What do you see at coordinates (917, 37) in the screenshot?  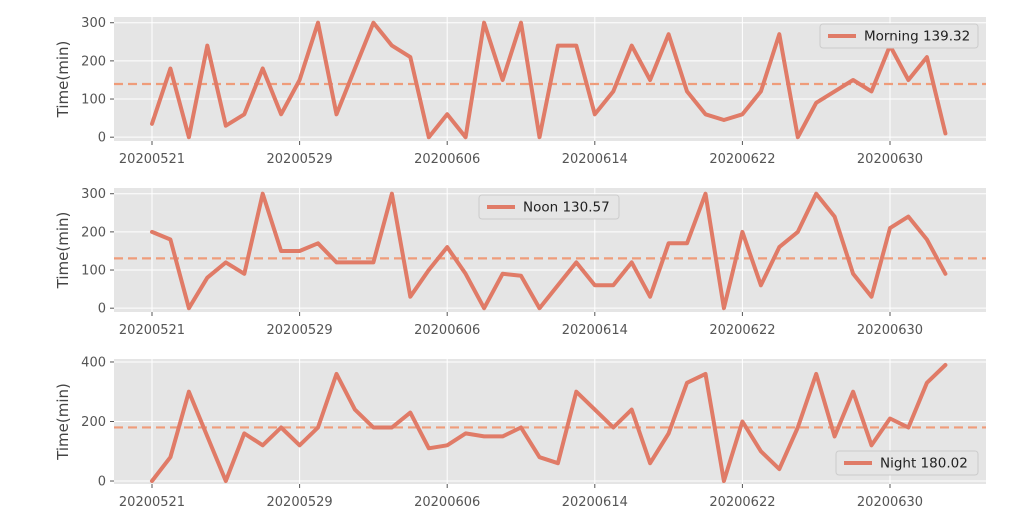 I see `legend-label: Morning 139.32` at bounding box center [917, 37].